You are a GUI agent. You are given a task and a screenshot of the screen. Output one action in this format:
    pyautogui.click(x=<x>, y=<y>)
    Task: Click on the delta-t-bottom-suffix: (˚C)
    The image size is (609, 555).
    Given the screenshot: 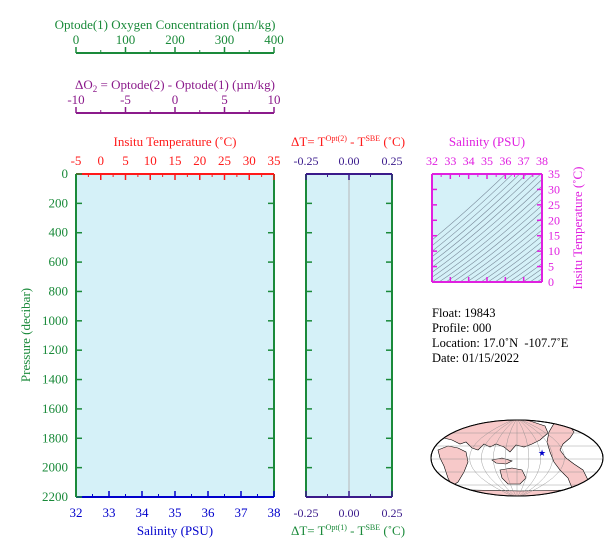 What is the action you would take?
    pyautogui.click(x=392, y=530)
    